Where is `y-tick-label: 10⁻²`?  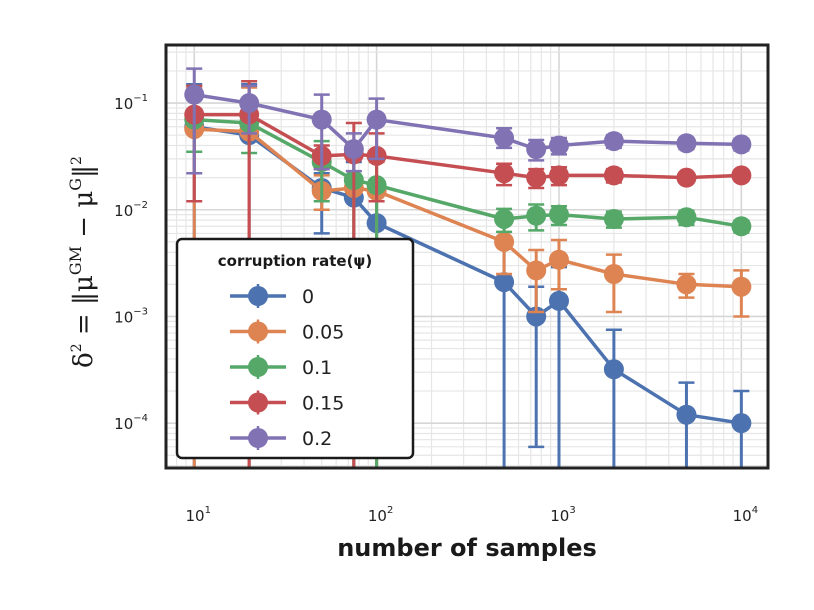
y-tick-label: 10⁻² is located at coordinates (131, 210).